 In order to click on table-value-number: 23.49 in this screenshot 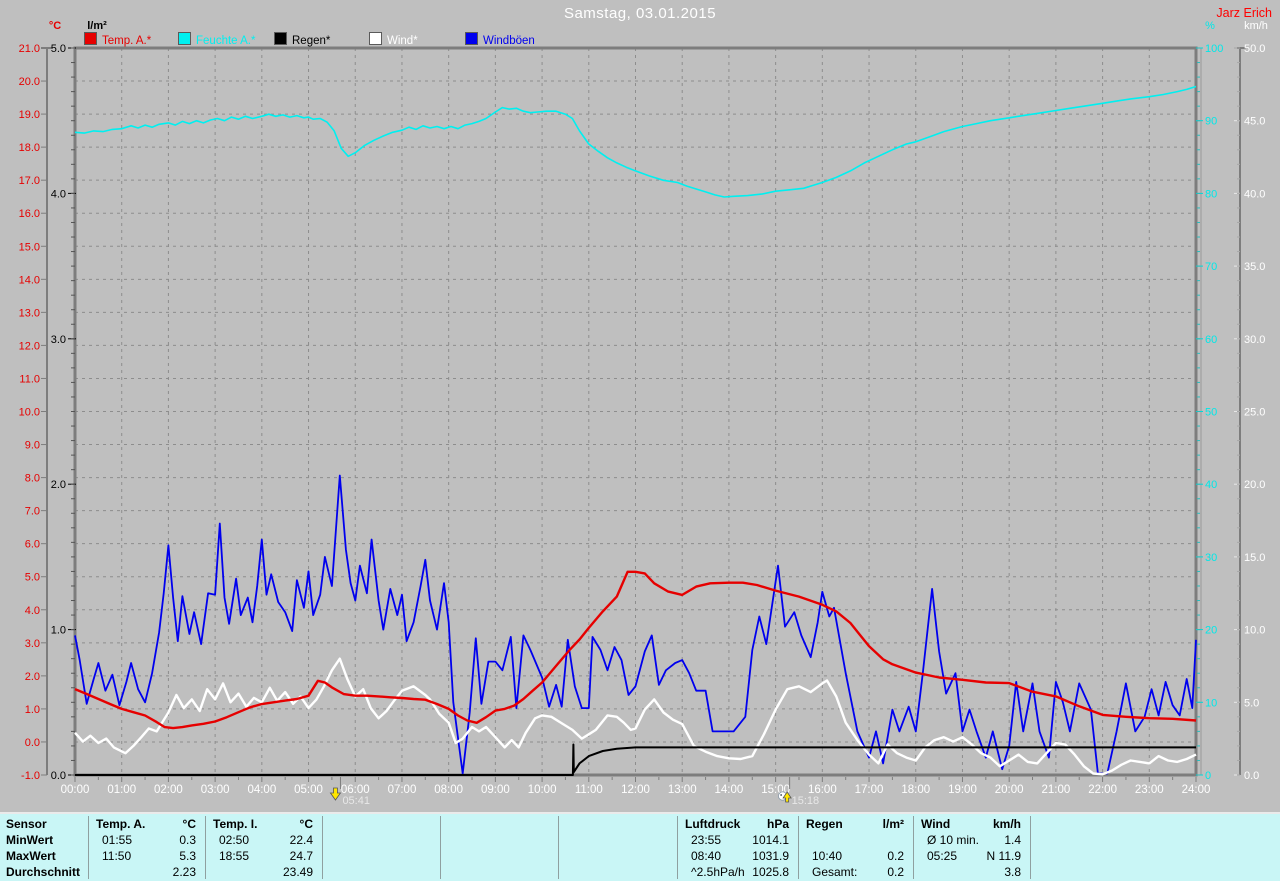, I will do `click(297, 872)`.